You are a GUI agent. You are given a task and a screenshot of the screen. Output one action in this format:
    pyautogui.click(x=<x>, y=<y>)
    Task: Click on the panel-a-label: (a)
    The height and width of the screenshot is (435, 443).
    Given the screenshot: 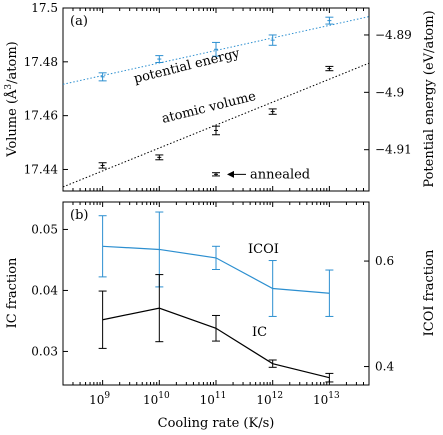 What is the action you would take?
    pyautogui.click(x=79, y=21)
    